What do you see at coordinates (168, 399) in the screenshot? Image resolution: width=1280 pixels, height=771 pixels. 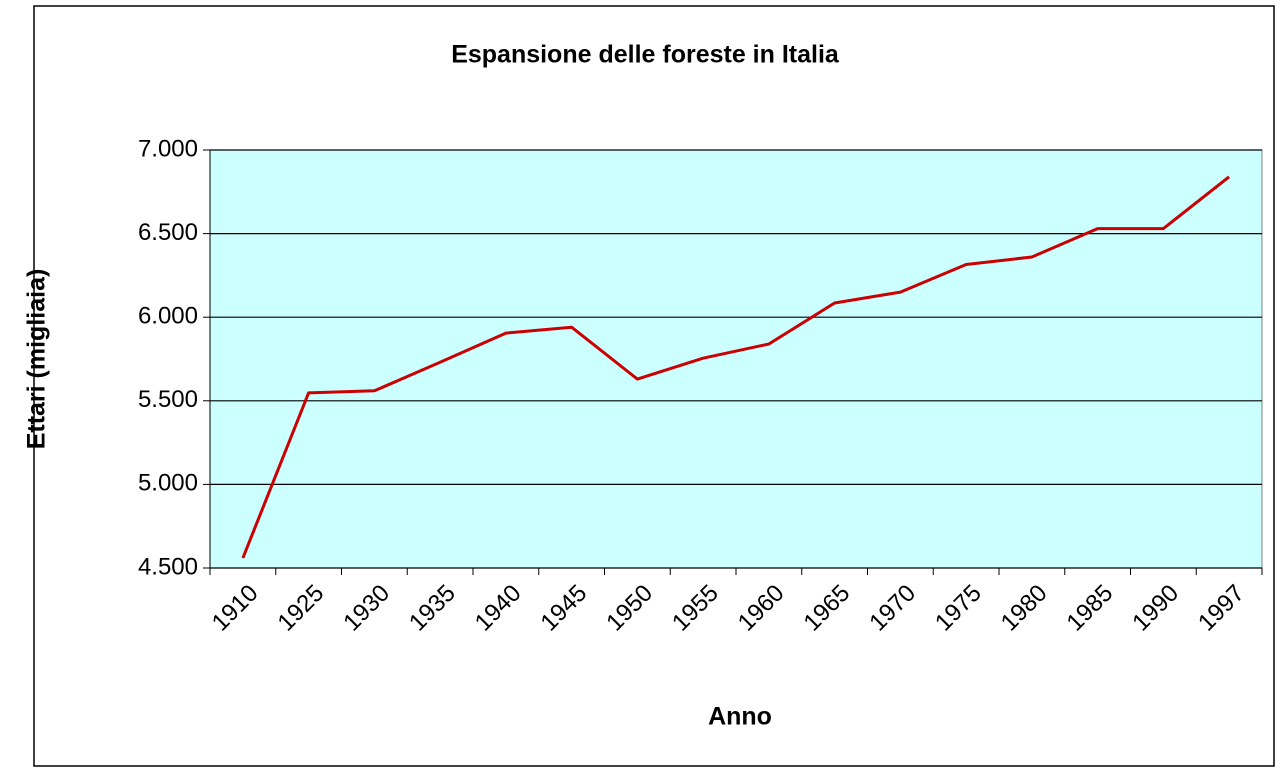 I see `y-tick-label: 5.500` at bounding box center [168, 399].